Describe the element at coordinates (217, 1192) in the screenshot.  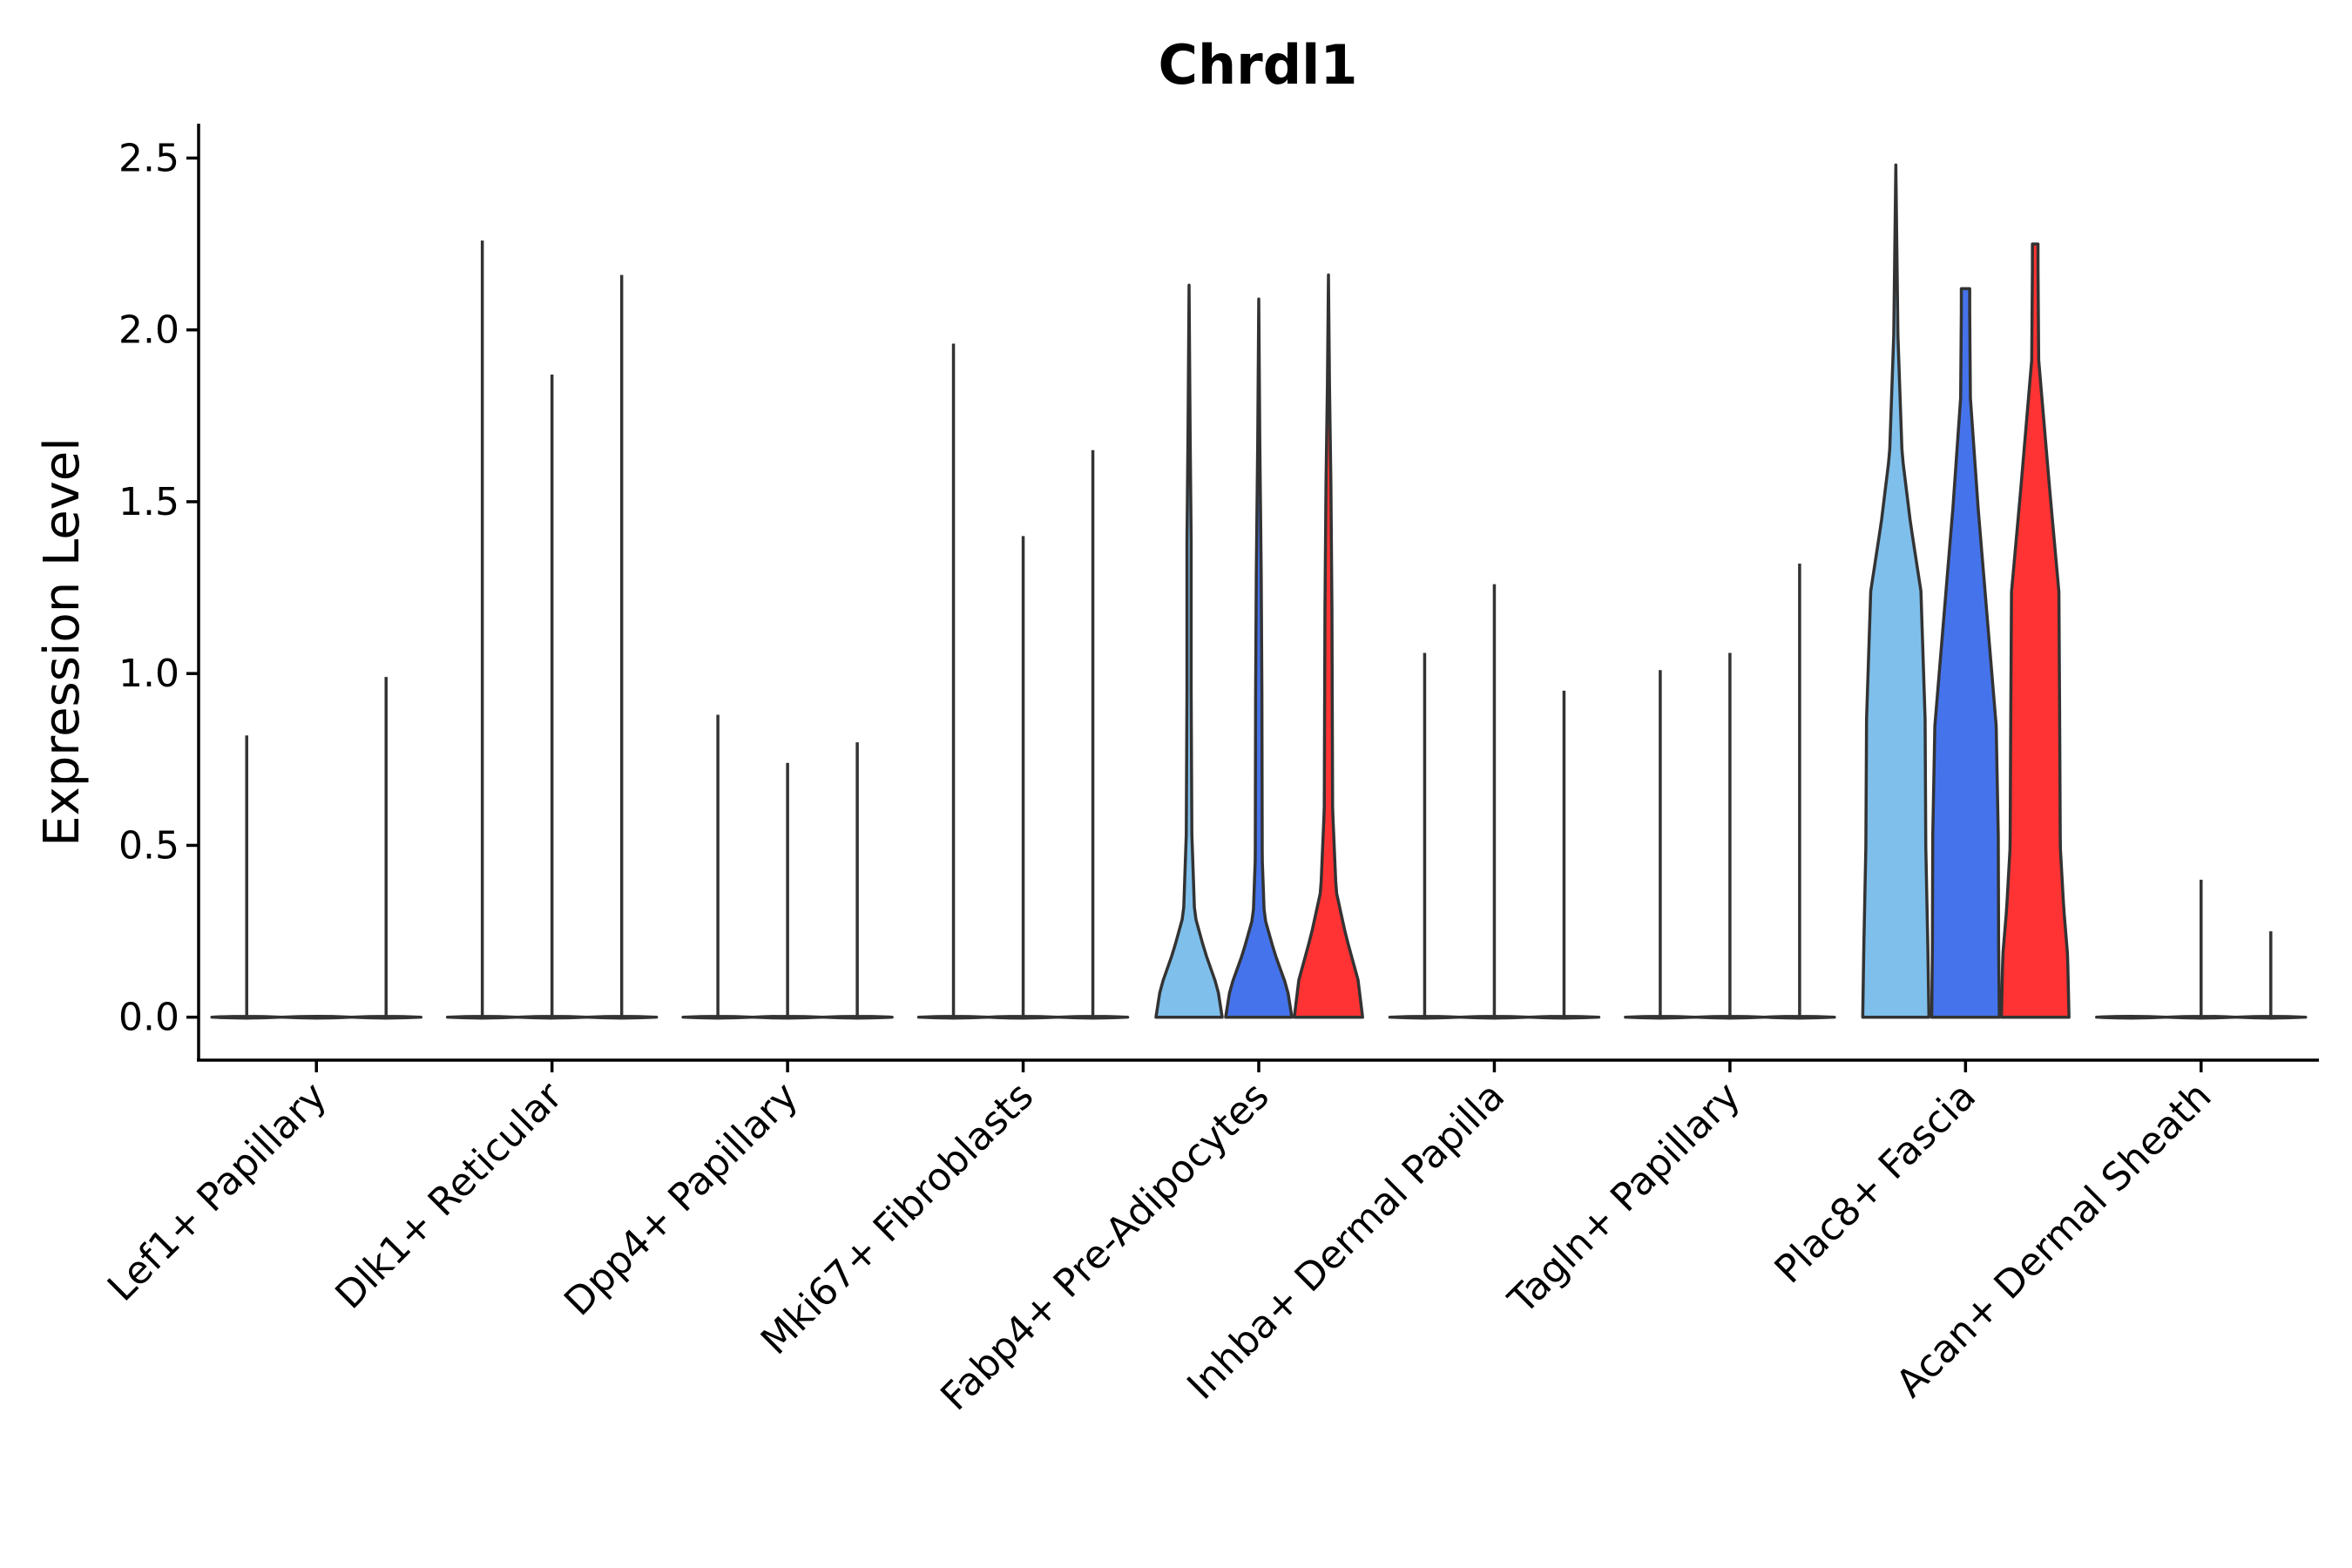
I see `x-tick-label: Lef1+ Papillary` at that location.